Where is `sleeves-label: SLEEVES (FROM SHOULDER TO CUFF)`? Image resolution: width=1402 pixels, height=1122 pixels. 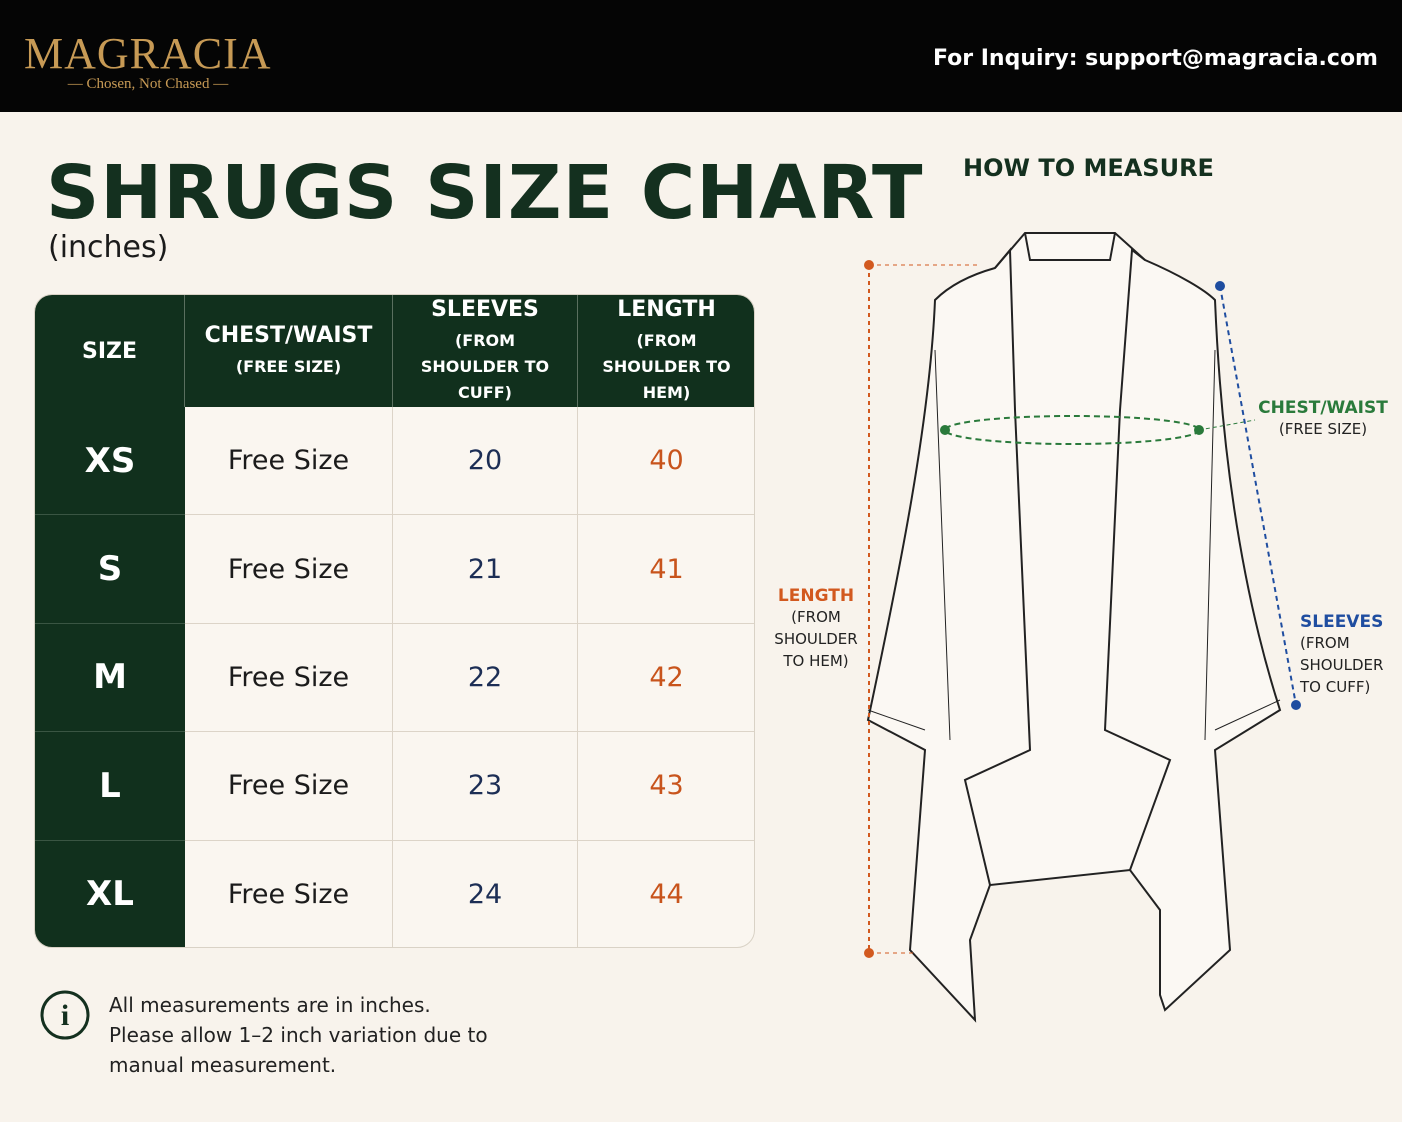
sleeves-label: SLEEVES (FROM SHOULDER TO CUFF) is located at coordinates (1345, 655).